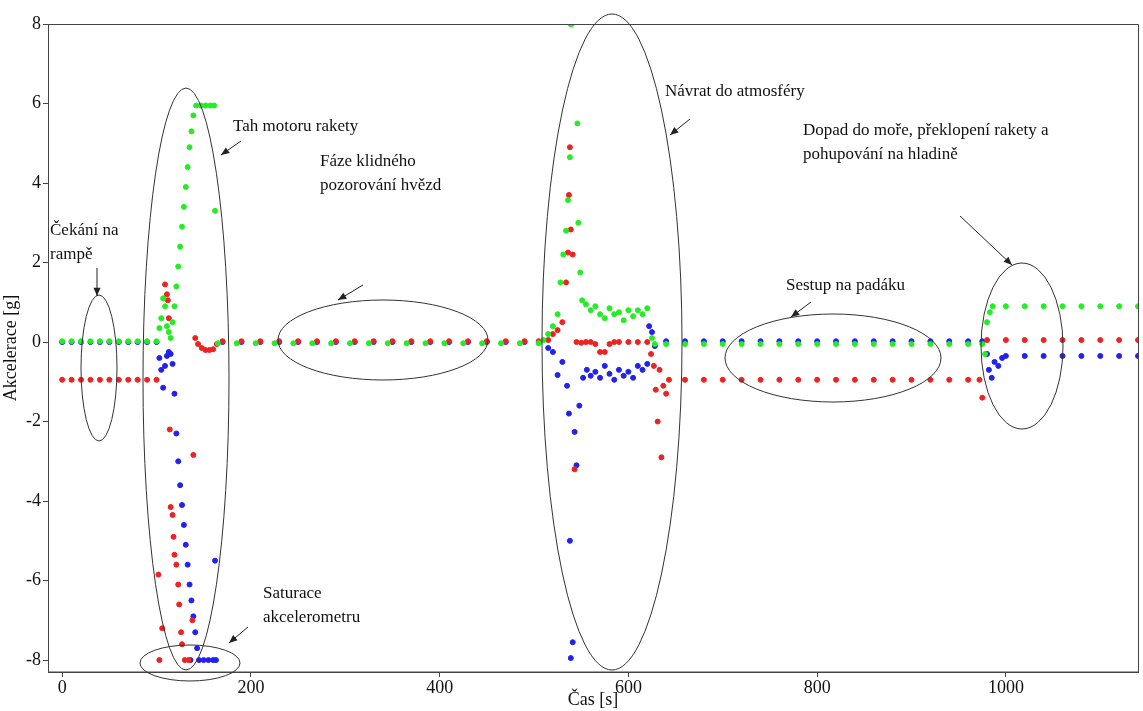 The width and height of the screenshot is (1143, 711). I want to click on y-tick-label: -6, so click(33, 579).